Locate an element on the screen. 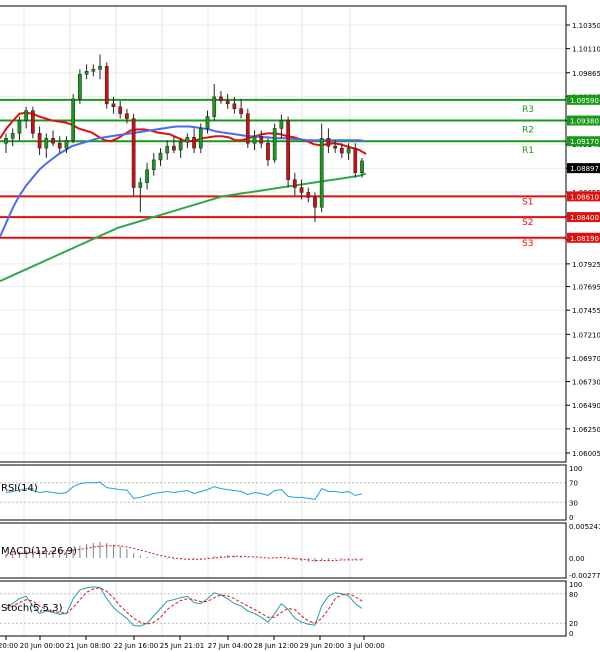 Image resolution: width=600 pixels, height=652 pixels. price-tick-label: 1.09865 is located at coordinates (586, 74).